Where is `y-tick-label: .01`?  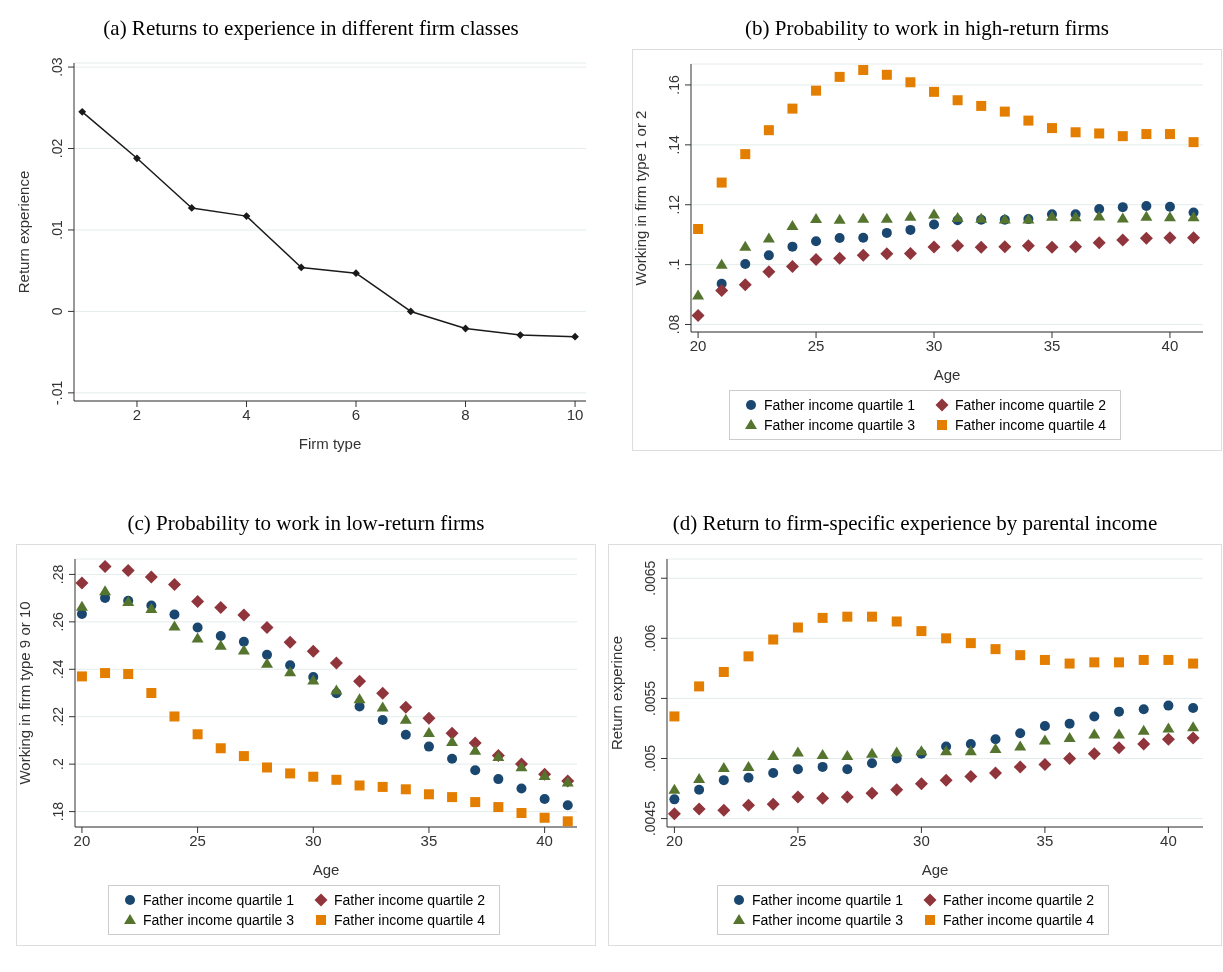
y-tick-label: .01 is located at coordinates (57, 230).